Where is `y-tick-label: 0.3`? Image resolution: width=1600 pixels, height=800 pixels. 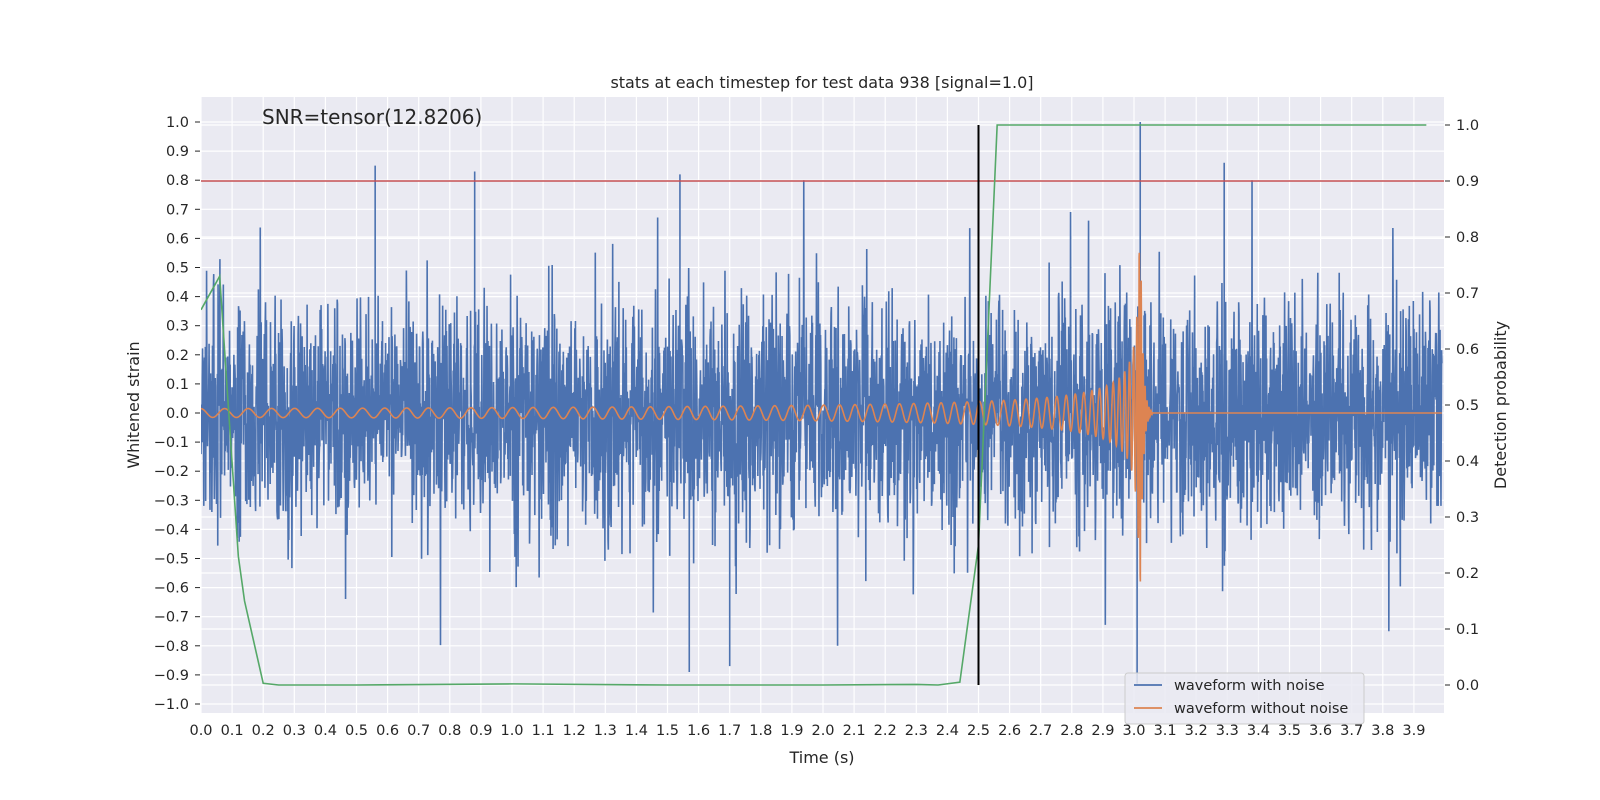 y-tick-label: 0.3 is located at coordinates (177, 327).